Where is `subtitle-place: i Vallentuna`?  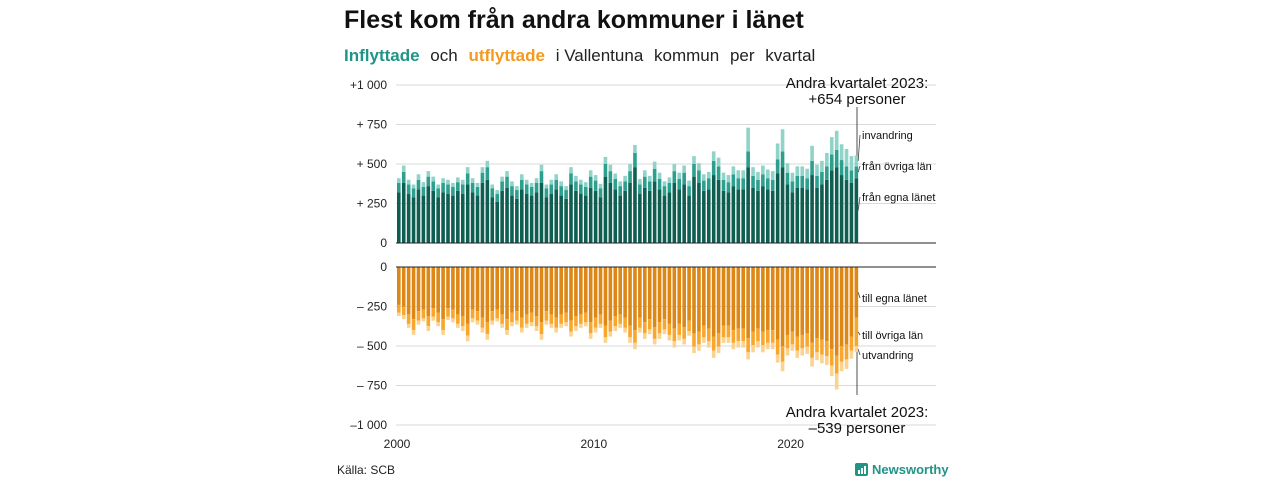
subtitle-place: i Vallentuna is located at coordinates (599, 55).